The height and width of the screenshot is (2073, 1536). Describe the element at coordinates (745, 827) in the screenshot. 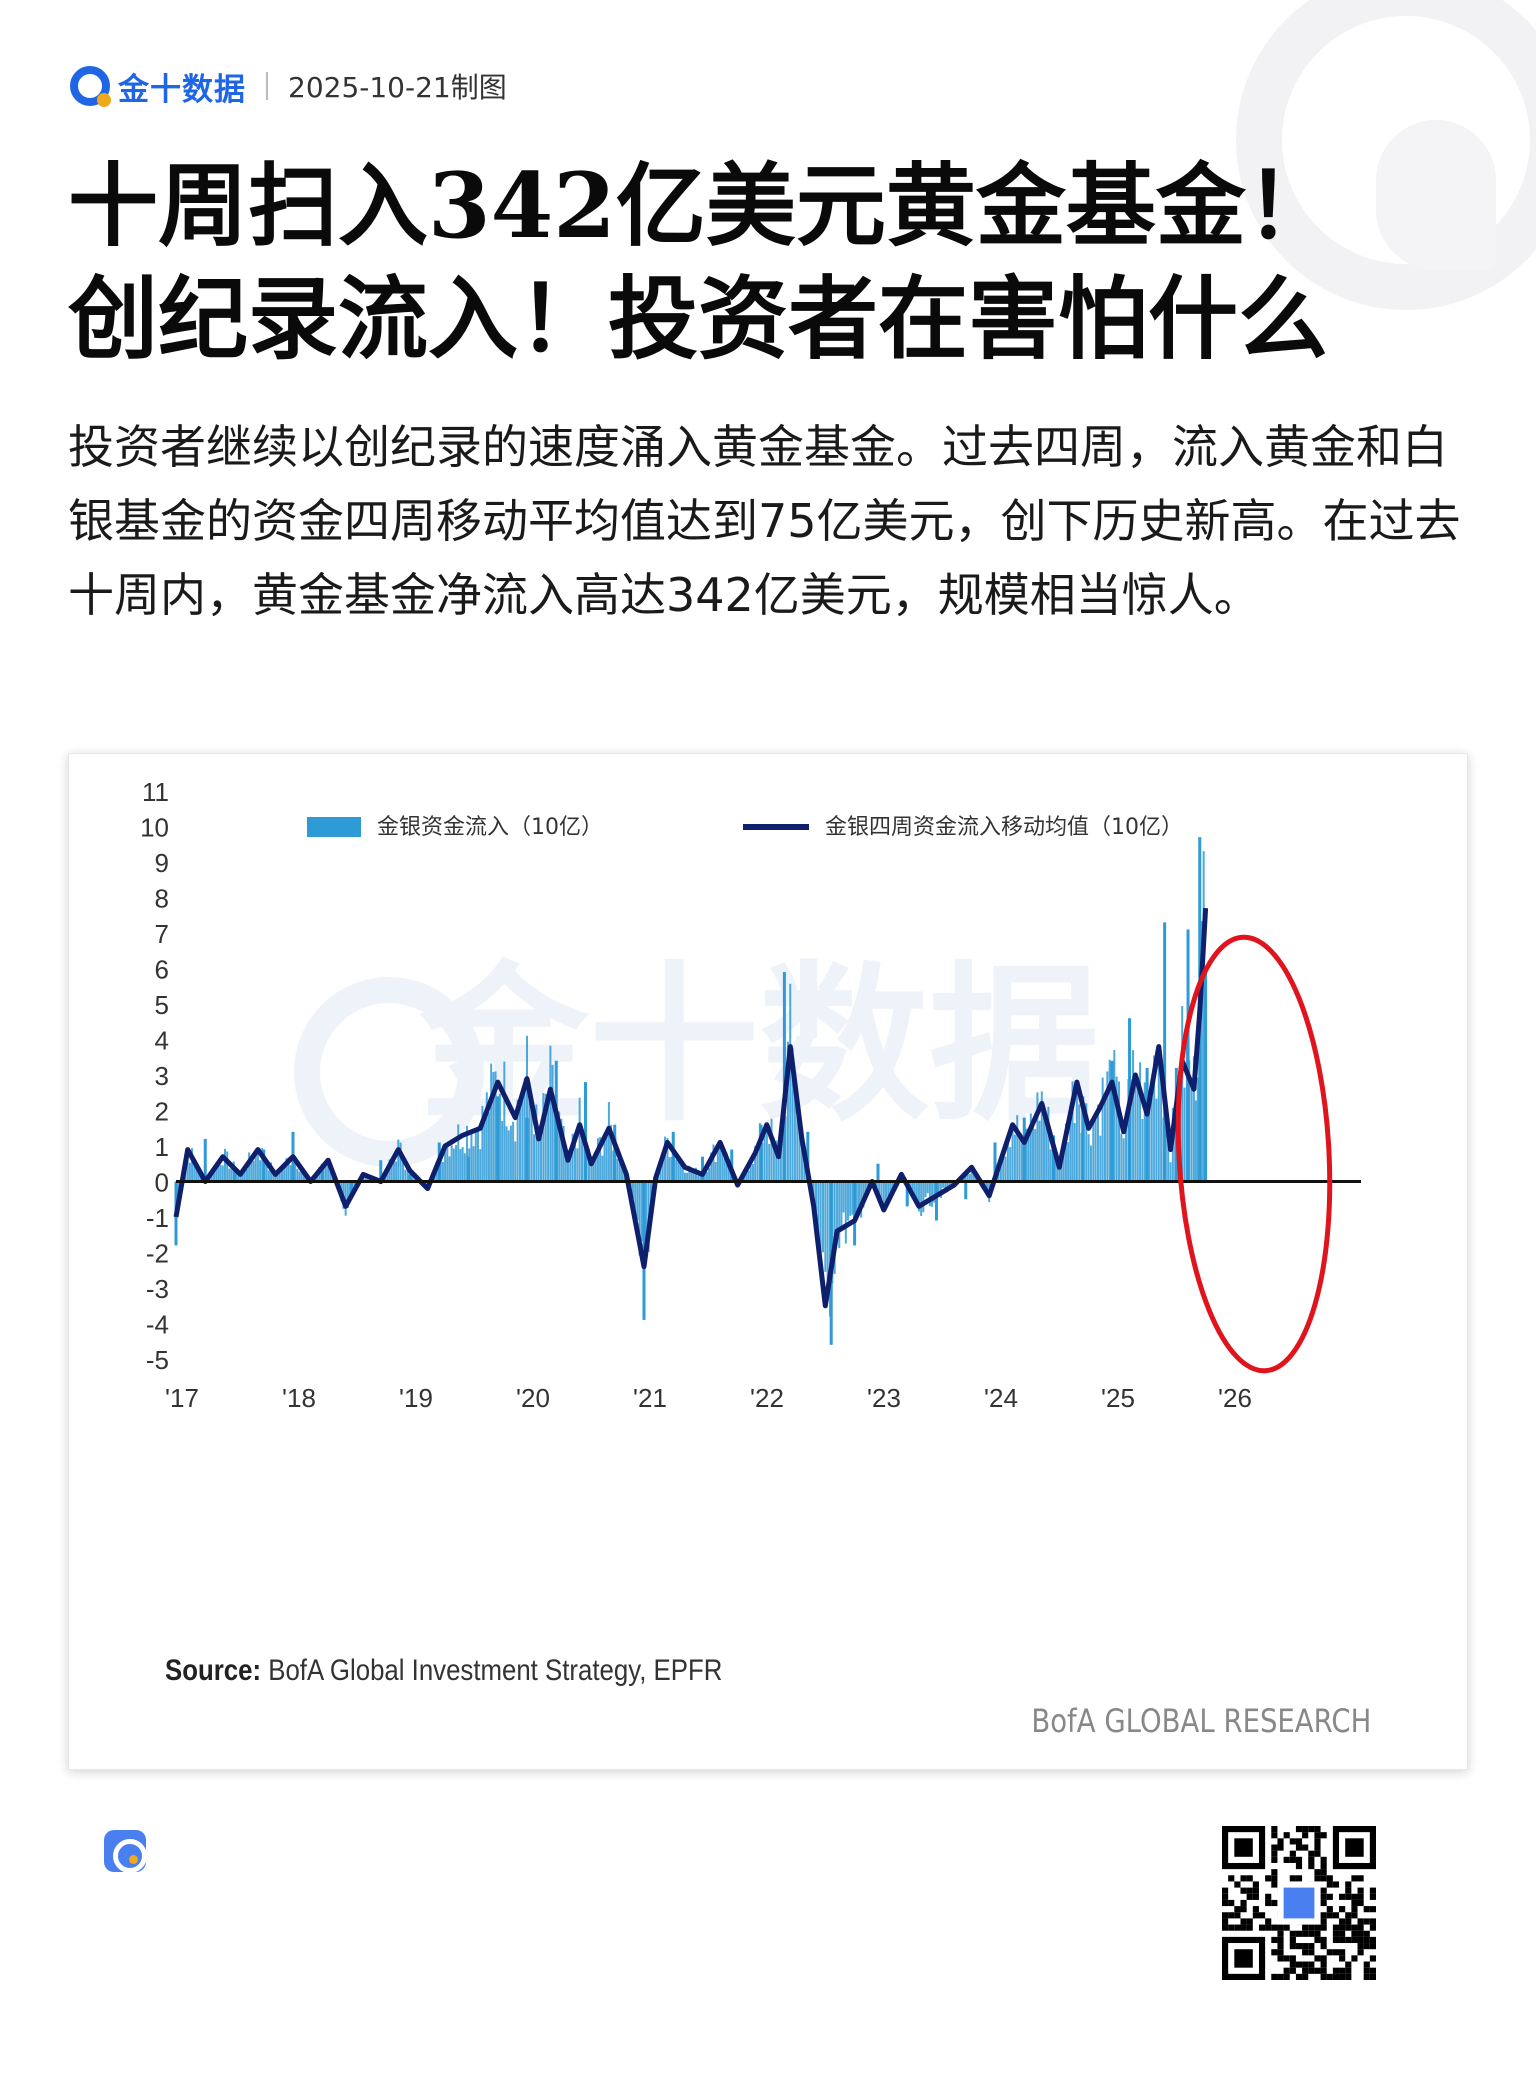

I see `legend: 金银资金流入（10亿） 金银四周资金流入移动均值（10亿）` at that location.